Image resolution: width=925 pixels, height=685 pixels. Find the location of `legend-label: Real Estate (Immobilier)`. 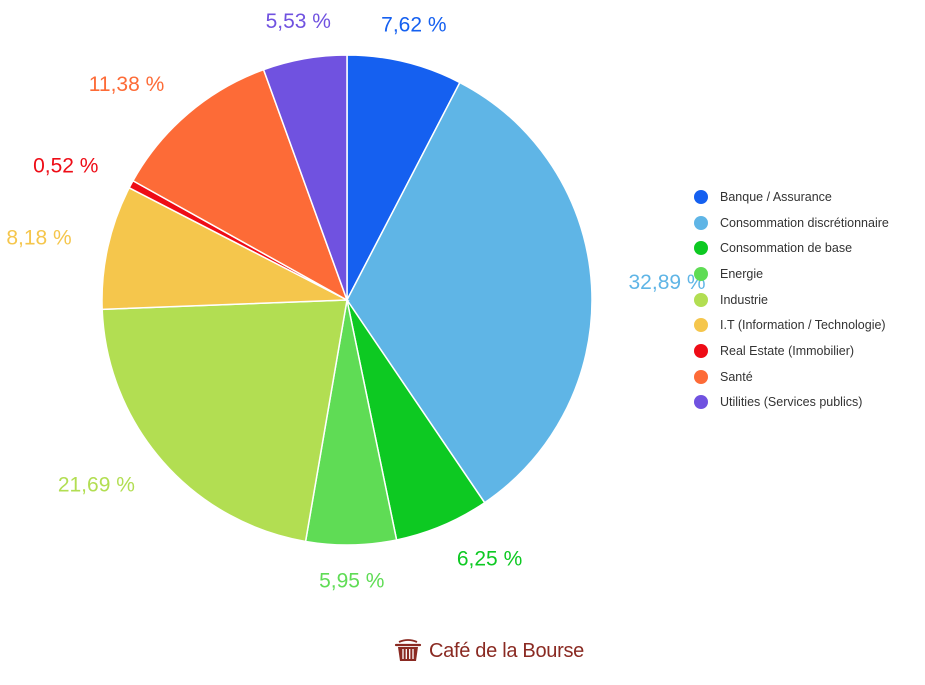

legend-label: Real Estate (Immobilier) is located at coordinates (787, 350).